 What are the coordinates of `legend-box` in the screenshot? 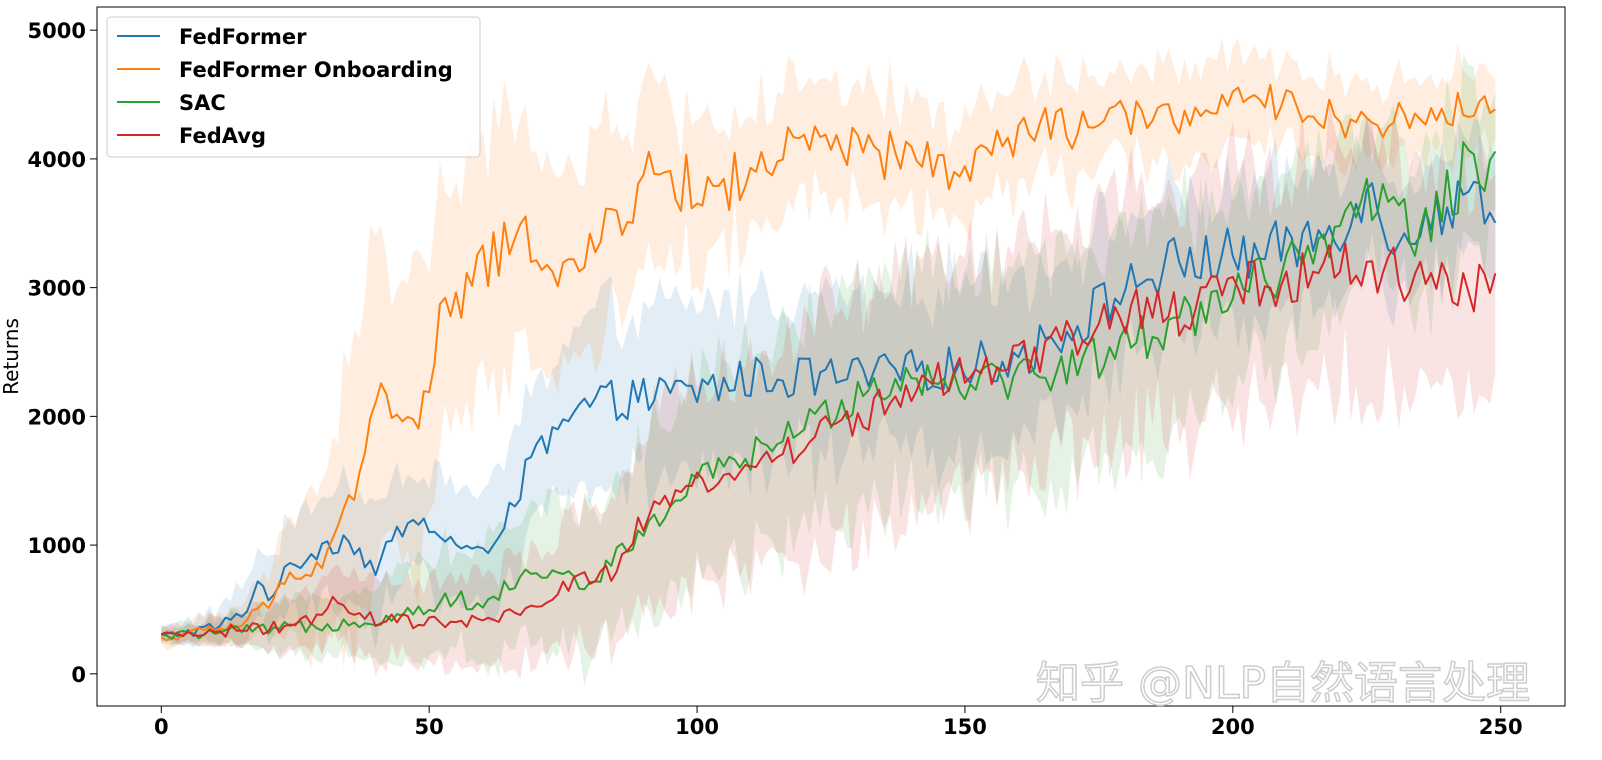 It's located at (293, 87).